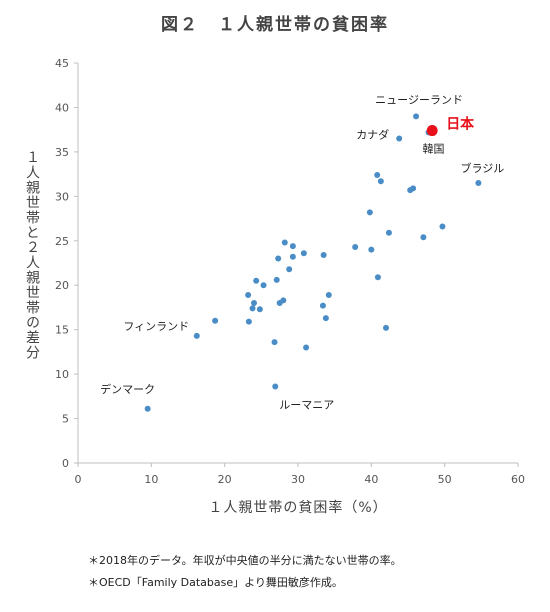  I want to click on point-label: ルーマニア, so click(306, 405).